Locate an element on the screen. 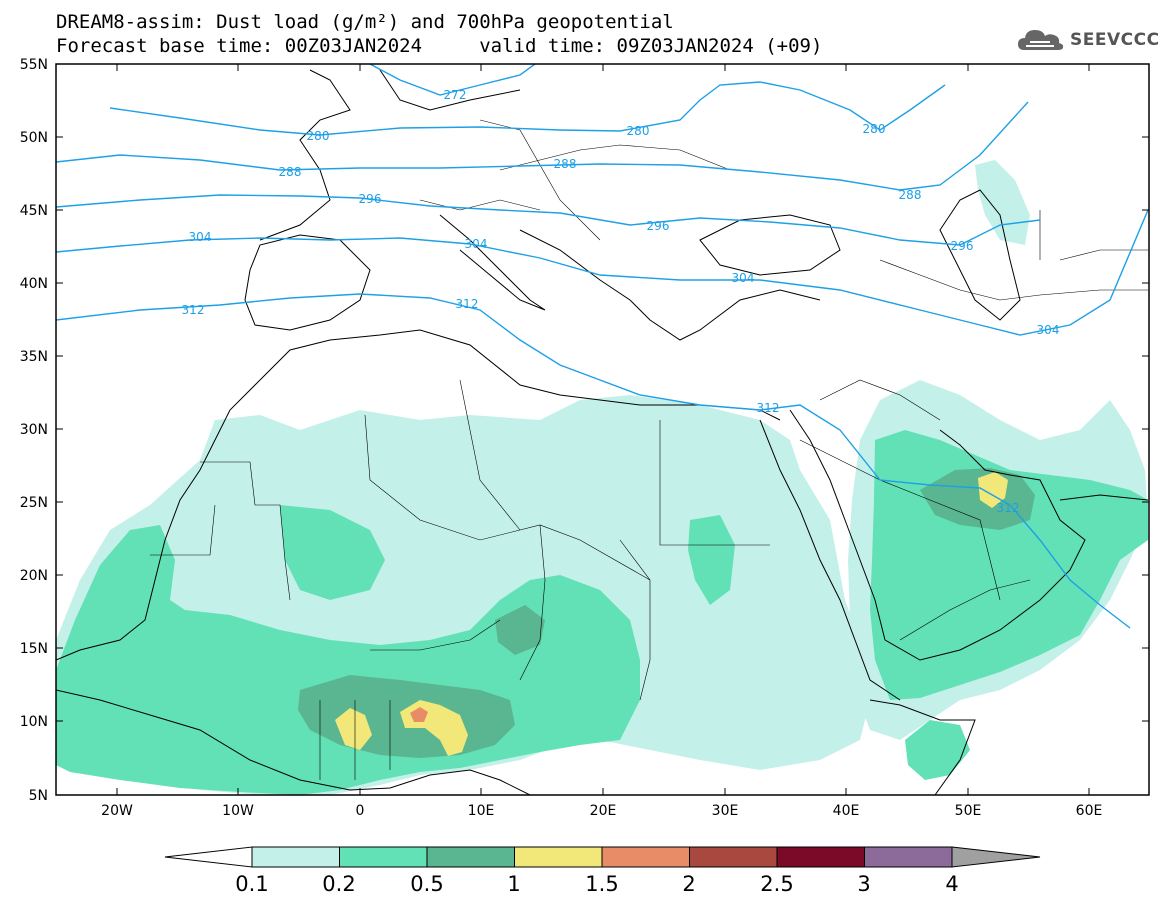 This screenshot has height=907, width=1165. coastline-horn-of-africa is located at coordinates (922, 747).